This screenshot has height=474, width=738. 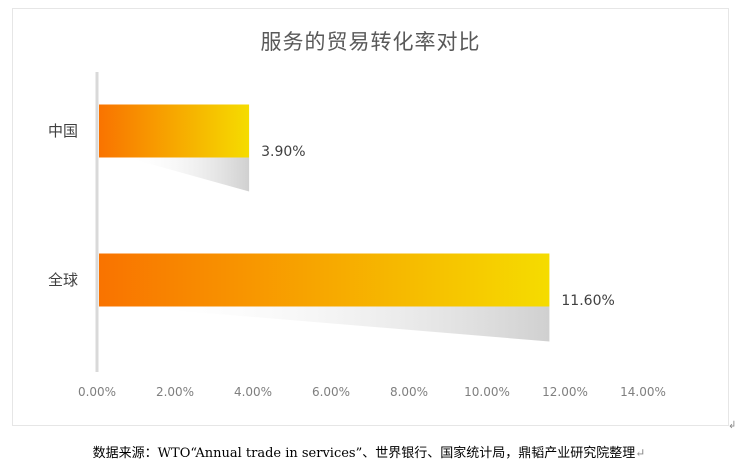 What do you see at coordinates (643, 392) in the screenshot?
I see `x-tick-label: 14.00%` at bounding box center [643, 392].